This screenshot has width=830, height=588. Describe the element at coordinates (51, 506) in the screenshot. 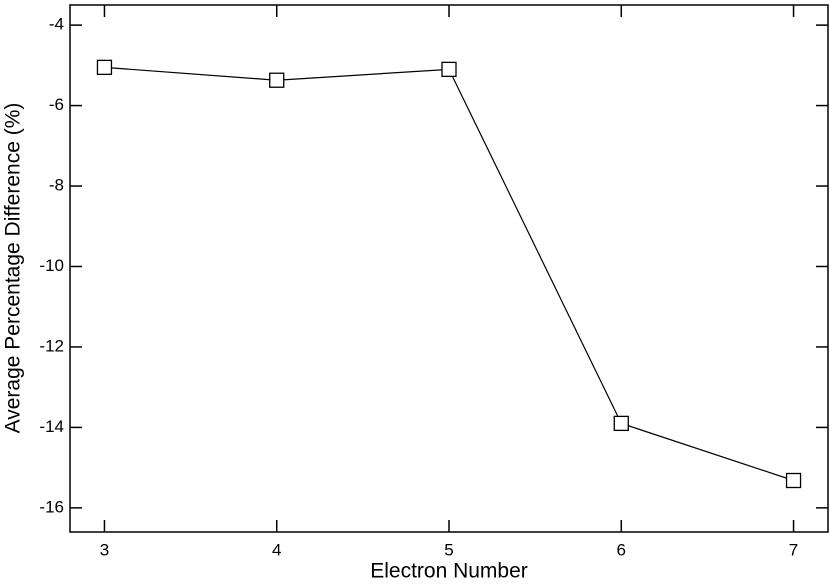

I see `y-tick-label: -16` at that location.